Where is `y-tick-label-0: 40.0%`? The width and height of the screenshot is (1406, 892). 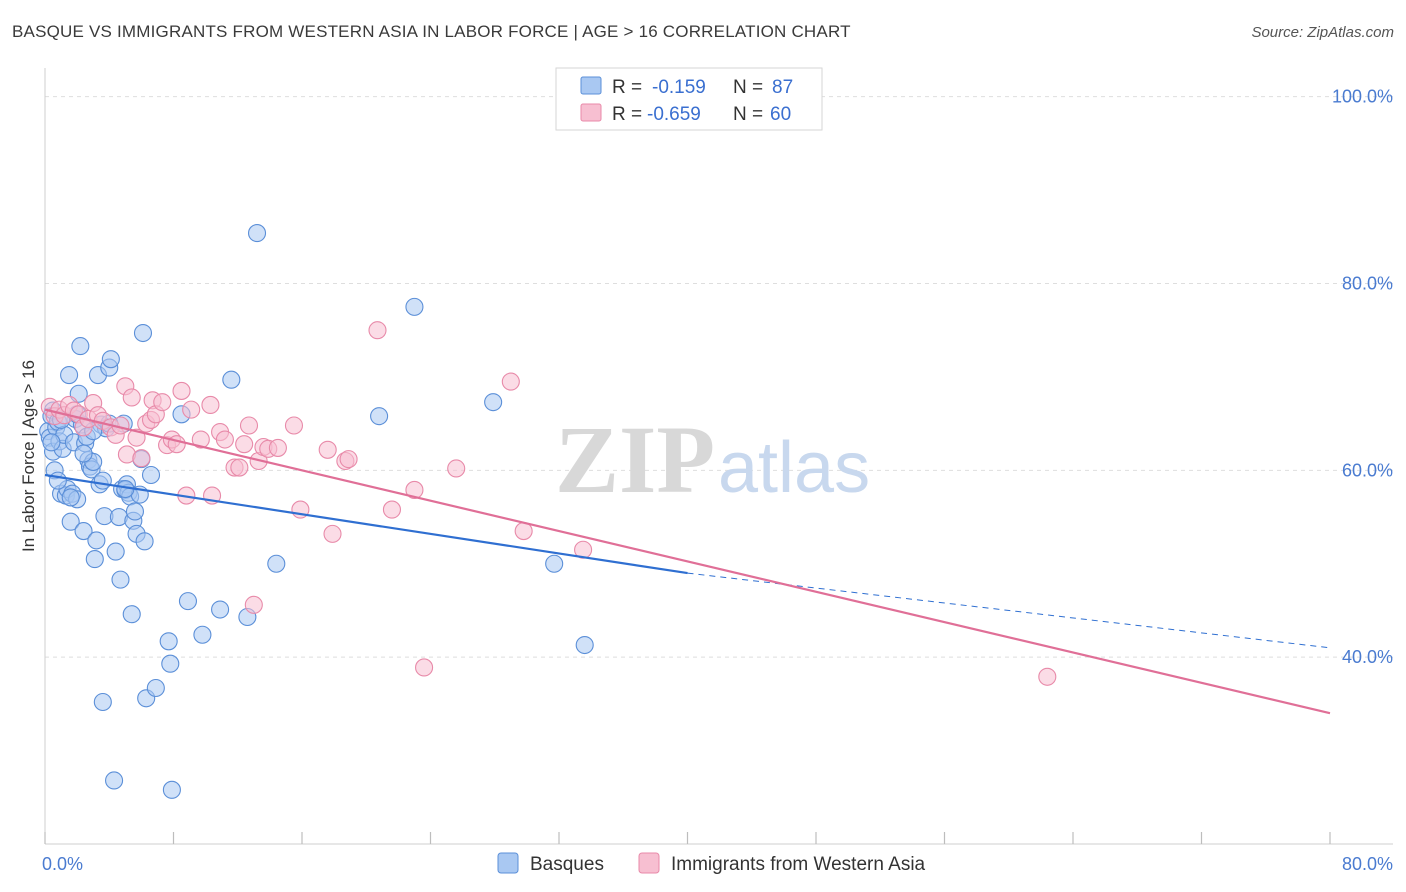 y-tick-label-0: 40.0% is located at coordinates (1367, 657).